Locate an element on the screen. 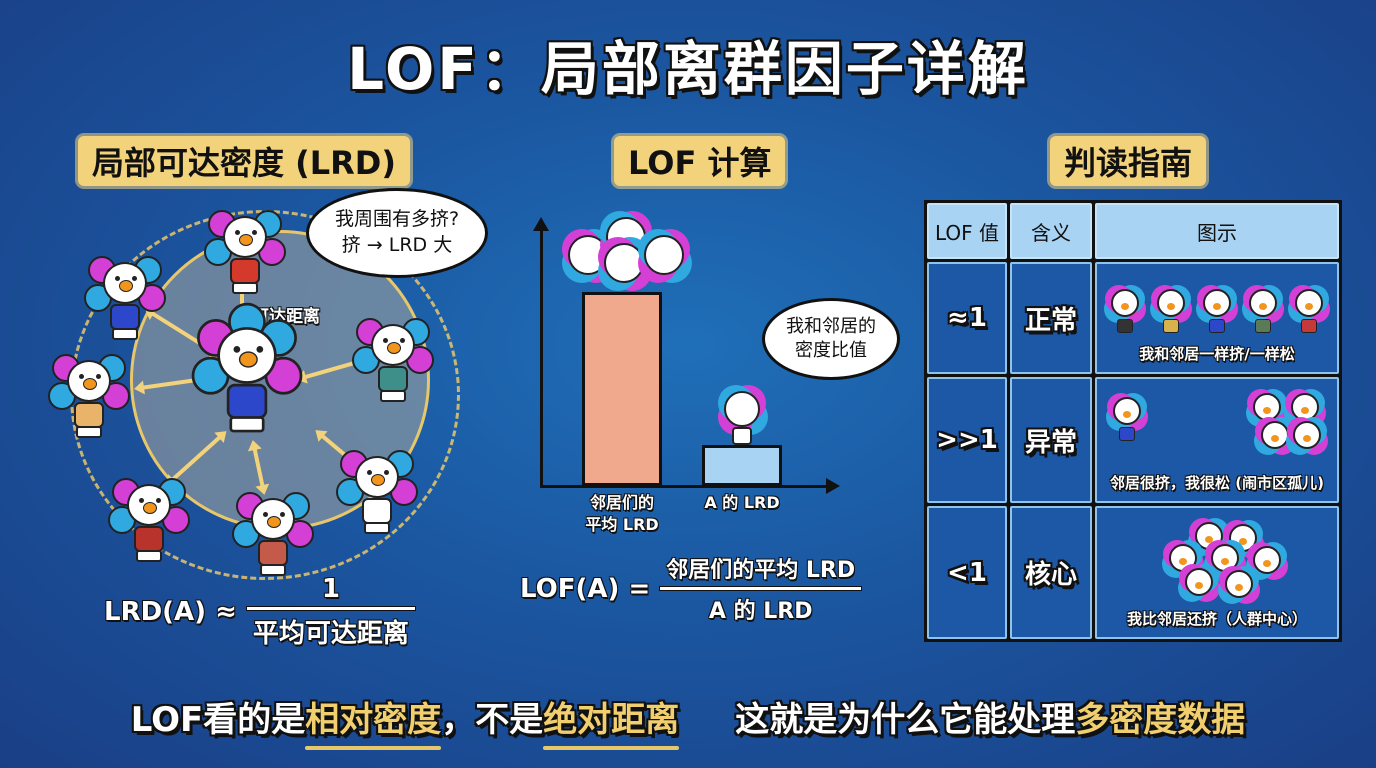 This screenshot has height=768, width=1376. illustration-caption: 邻居很挤，我很松 (闹市区孤儿) is located at coordinates (1217, 483).